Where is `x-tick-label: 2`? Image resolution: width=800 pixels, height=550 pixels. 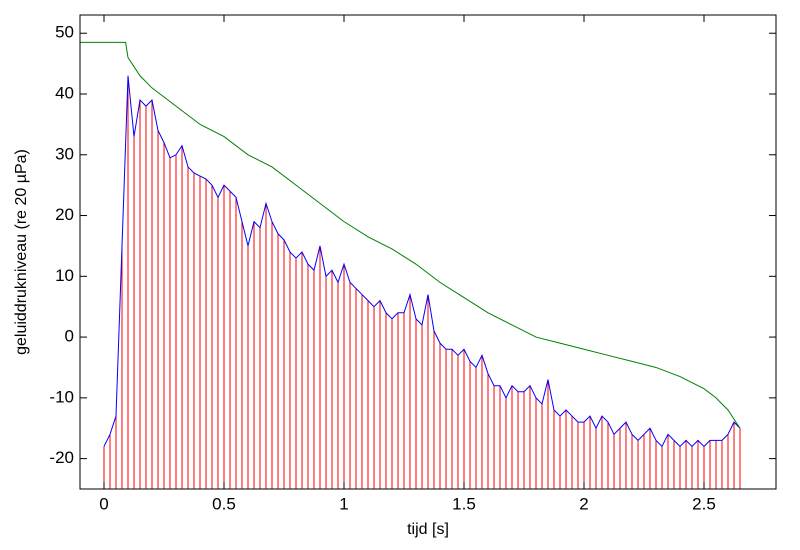 x-tick-label: 2 is located at coordinates (583, 503).